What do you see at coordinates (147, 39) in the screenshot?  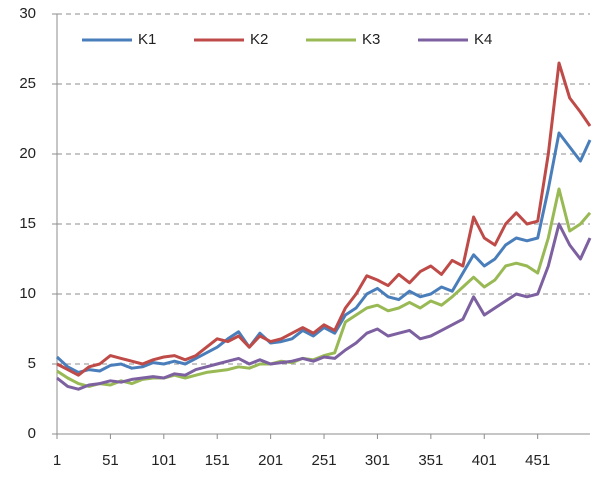 I see `legend-label: K1` at bounding box center [147, 39].